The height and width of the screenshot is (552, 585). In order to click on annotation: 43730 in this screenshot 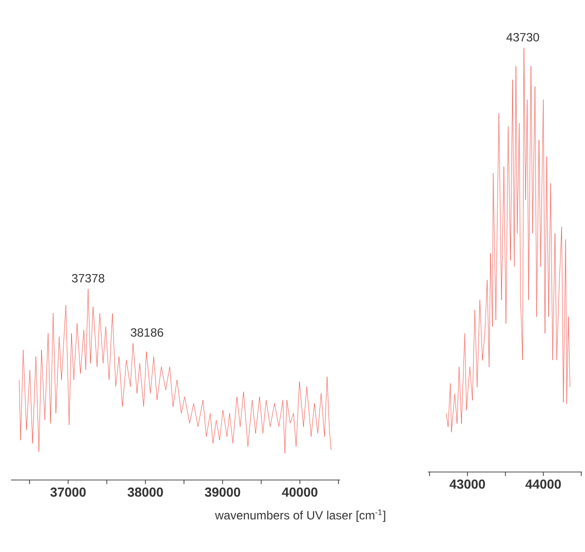, I will do `click(523, 37)`.